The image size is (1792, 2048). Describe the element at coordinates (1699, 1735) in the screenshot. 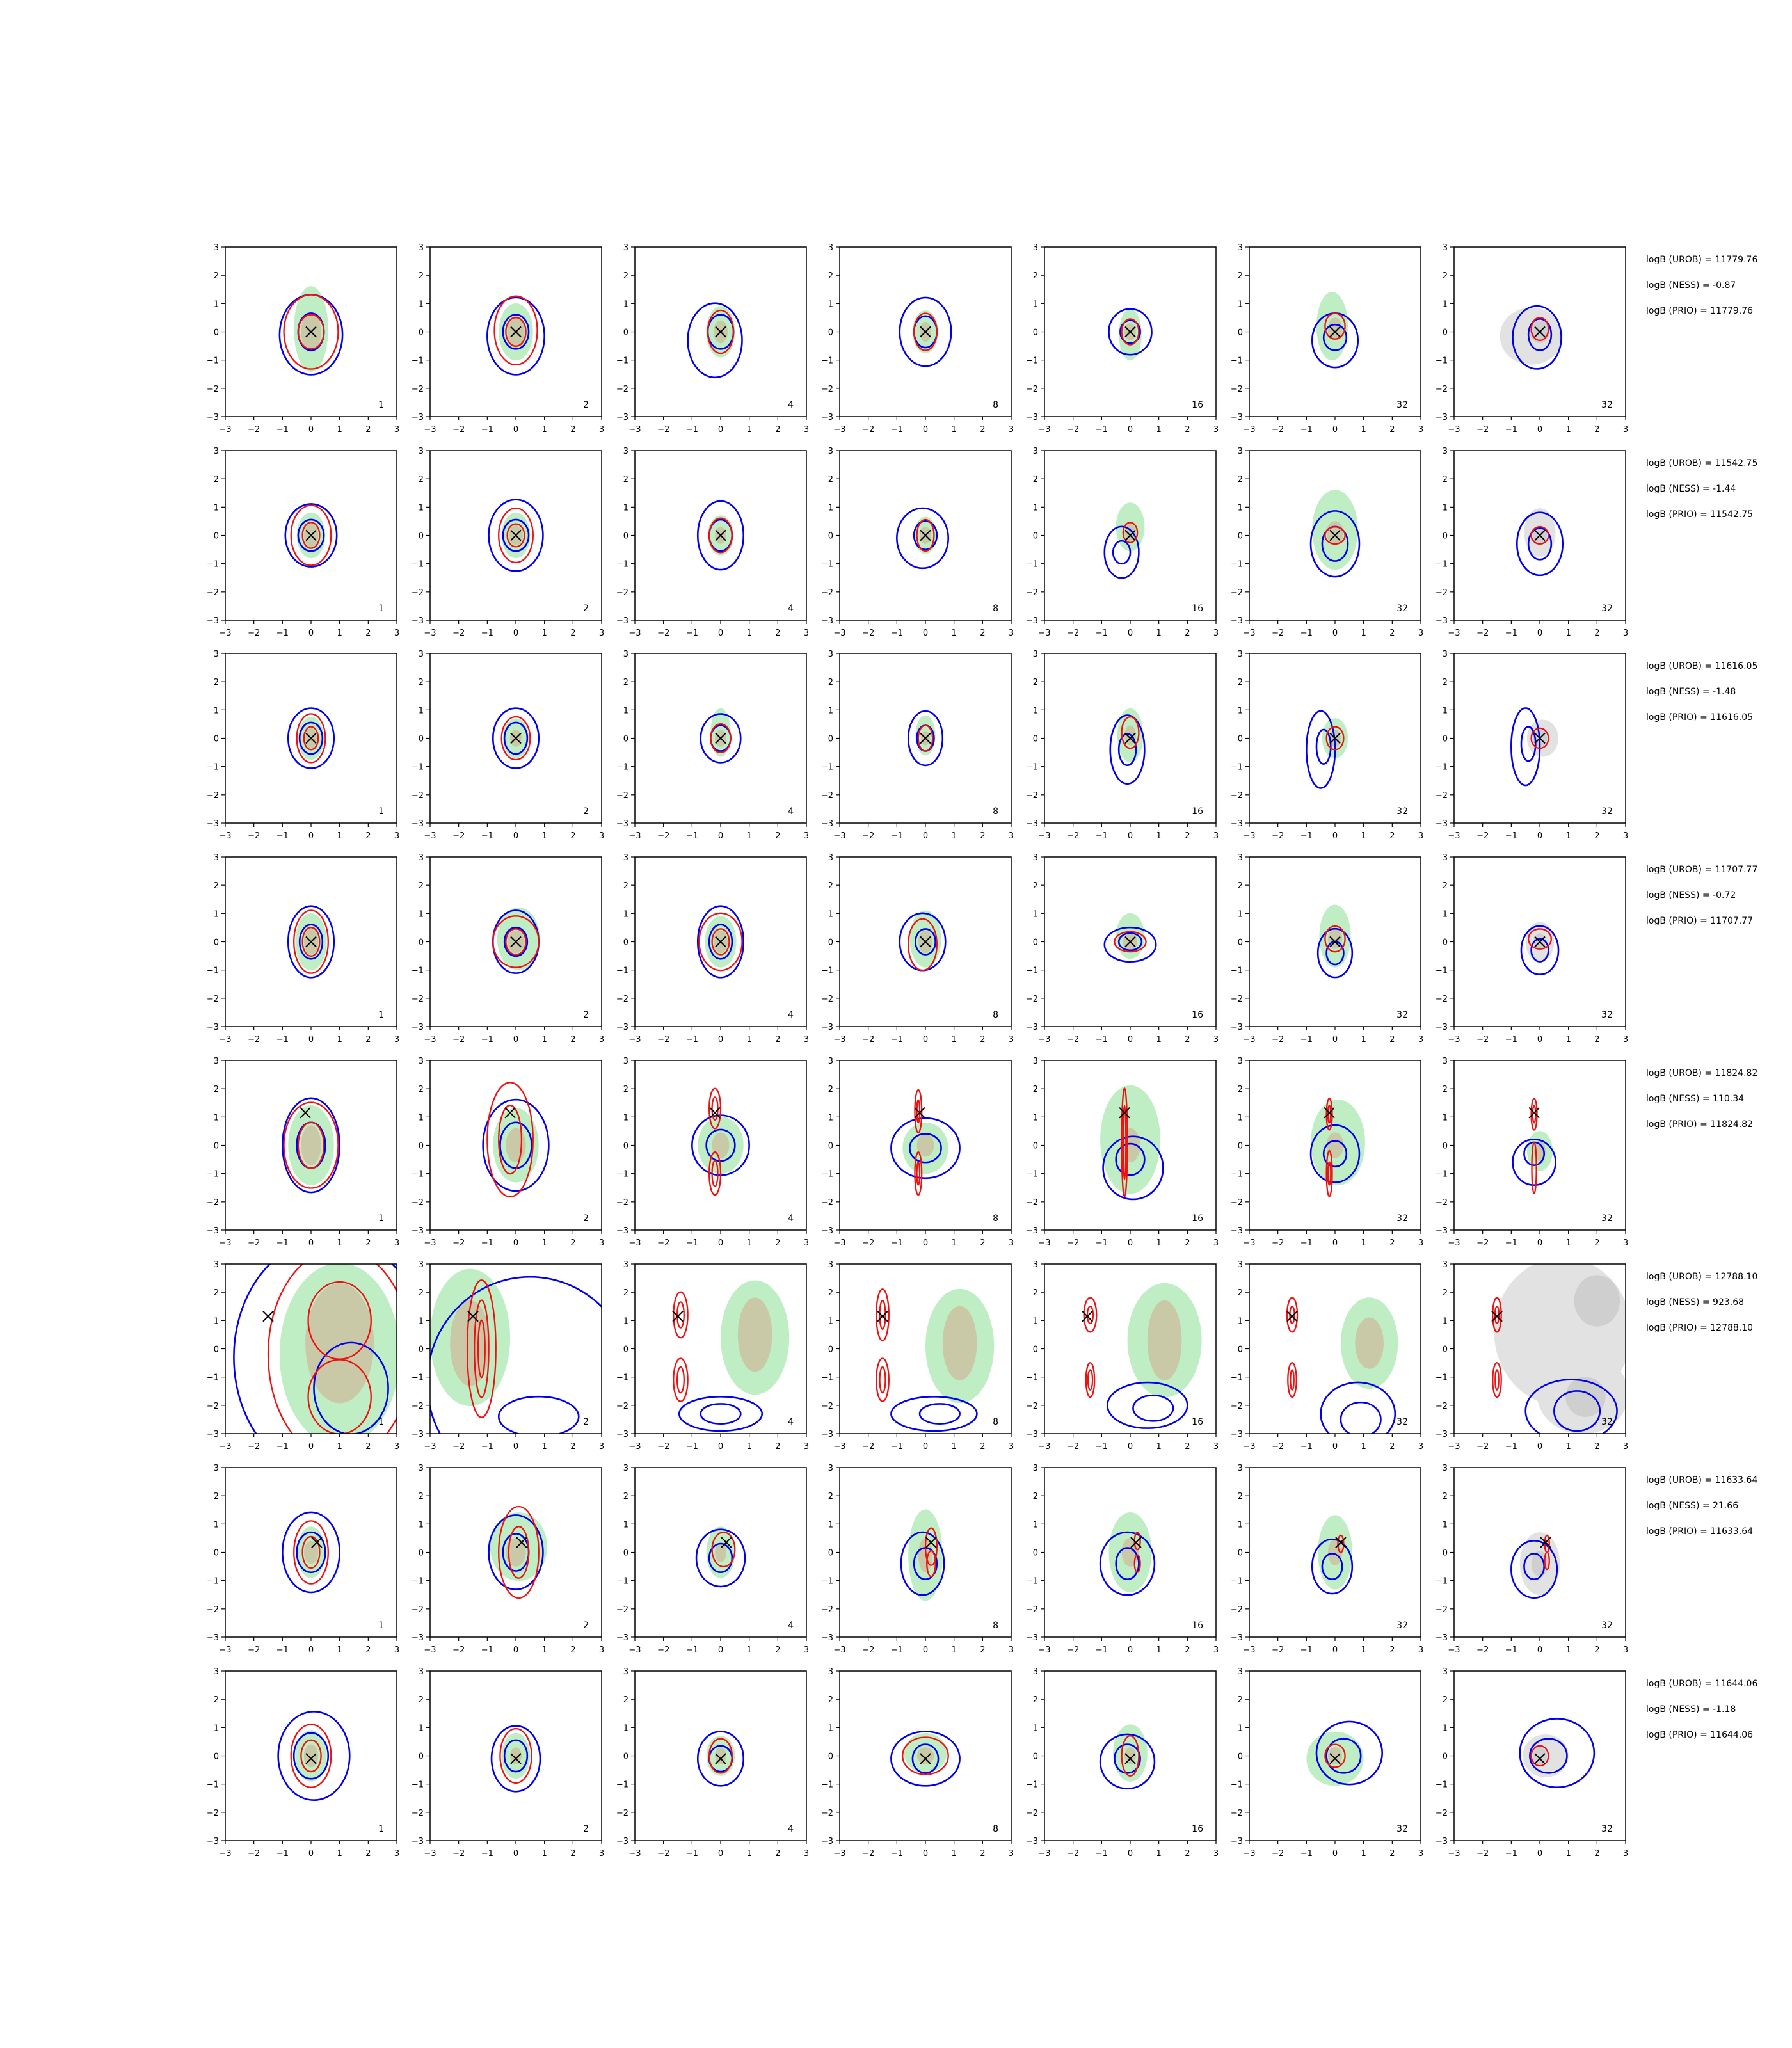

I see `logb-annotation: logB (PRIO) = 11644.06` at that location.